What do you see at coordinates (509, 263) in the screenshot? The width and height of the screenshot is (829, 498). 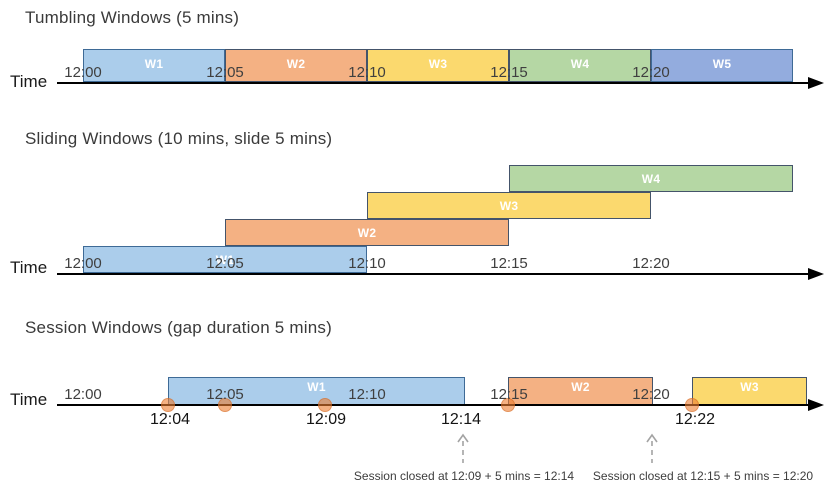 I see `sliding-tick-label: 12:15` at bounding box center [509, 263].